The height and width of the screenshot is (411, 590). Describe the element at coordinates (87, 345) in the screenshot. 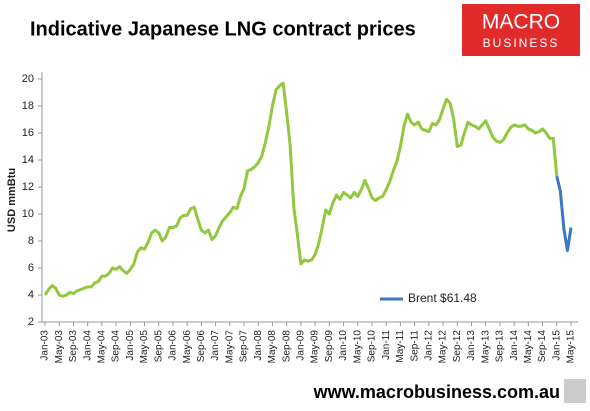

I see `x-tick-label: Jan-04` at that location.